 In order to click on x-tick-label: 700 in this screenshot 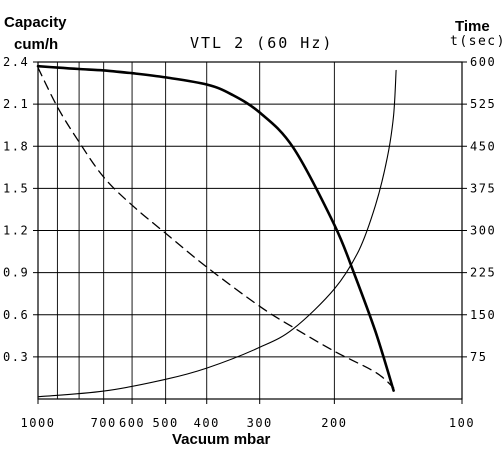, I will do `click(104, 423)`.